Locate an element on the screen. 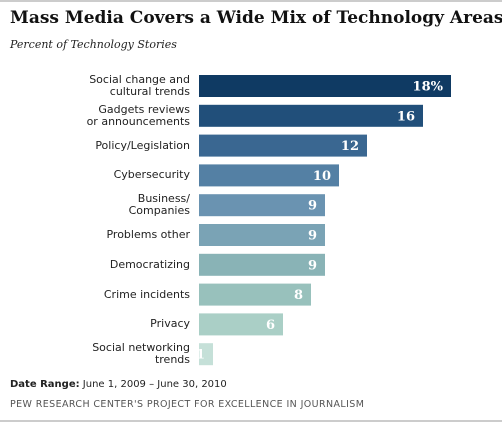  date-range: Date Range: June 1, 2009 – June 30, 2010 is located at coordinates (118, 384).